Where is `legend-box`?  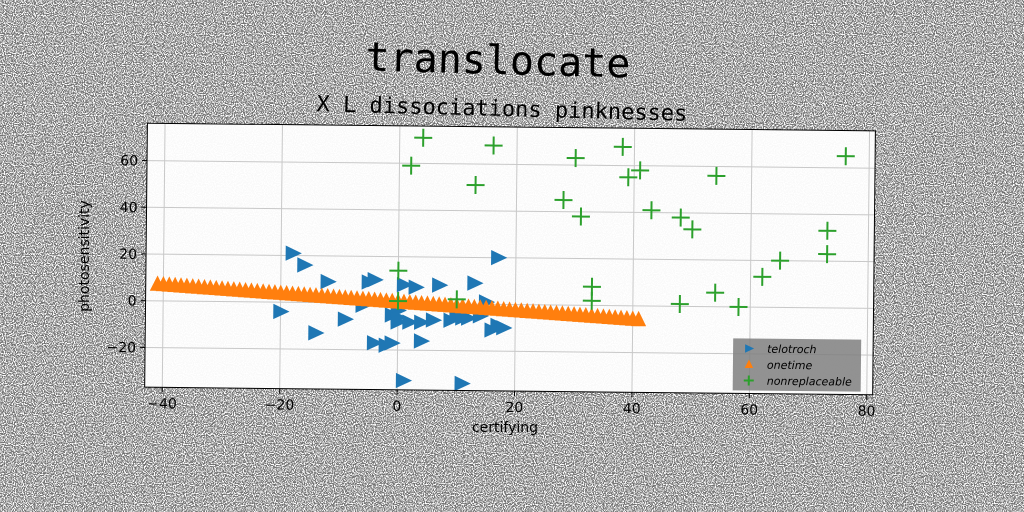
legend-box is located at coordinates (797, 365).